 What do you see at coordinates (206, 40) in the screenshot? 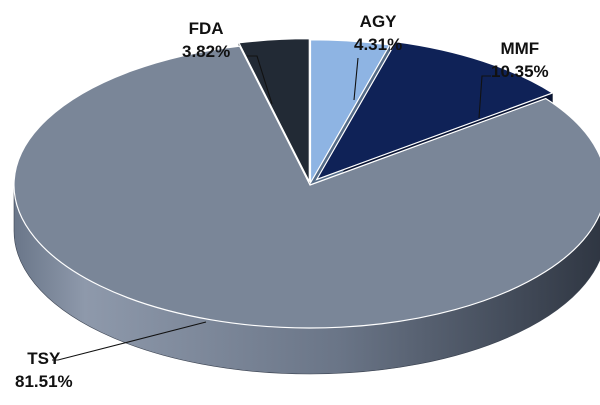
I see `slice-label-fda: FDA 3.82%` at bounding box center [206, 40].